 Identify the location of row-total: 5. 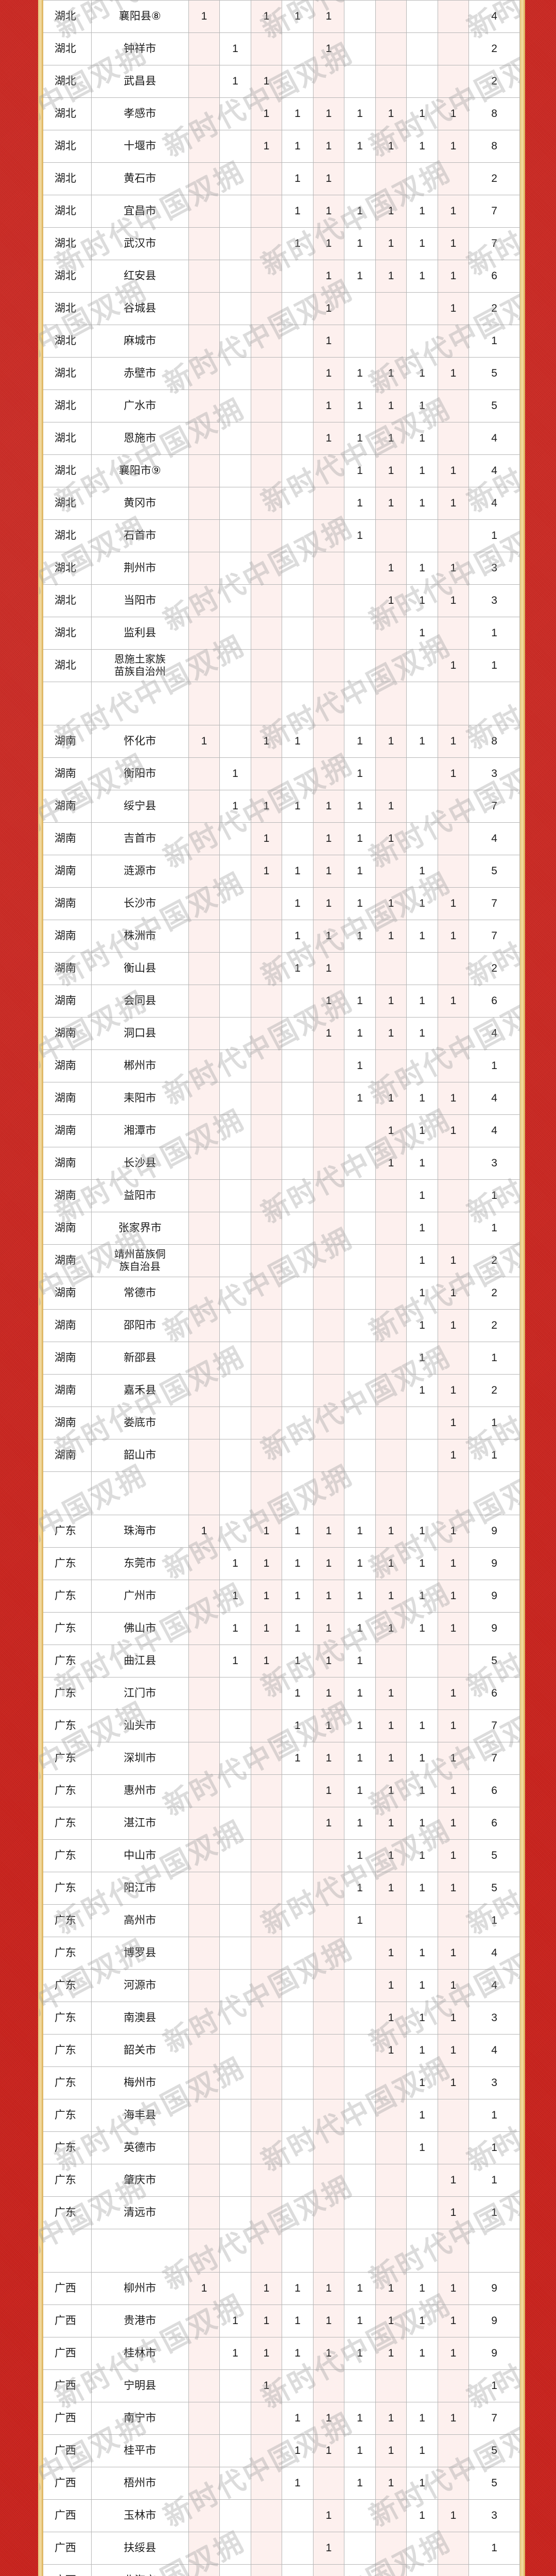
(494, 1888).